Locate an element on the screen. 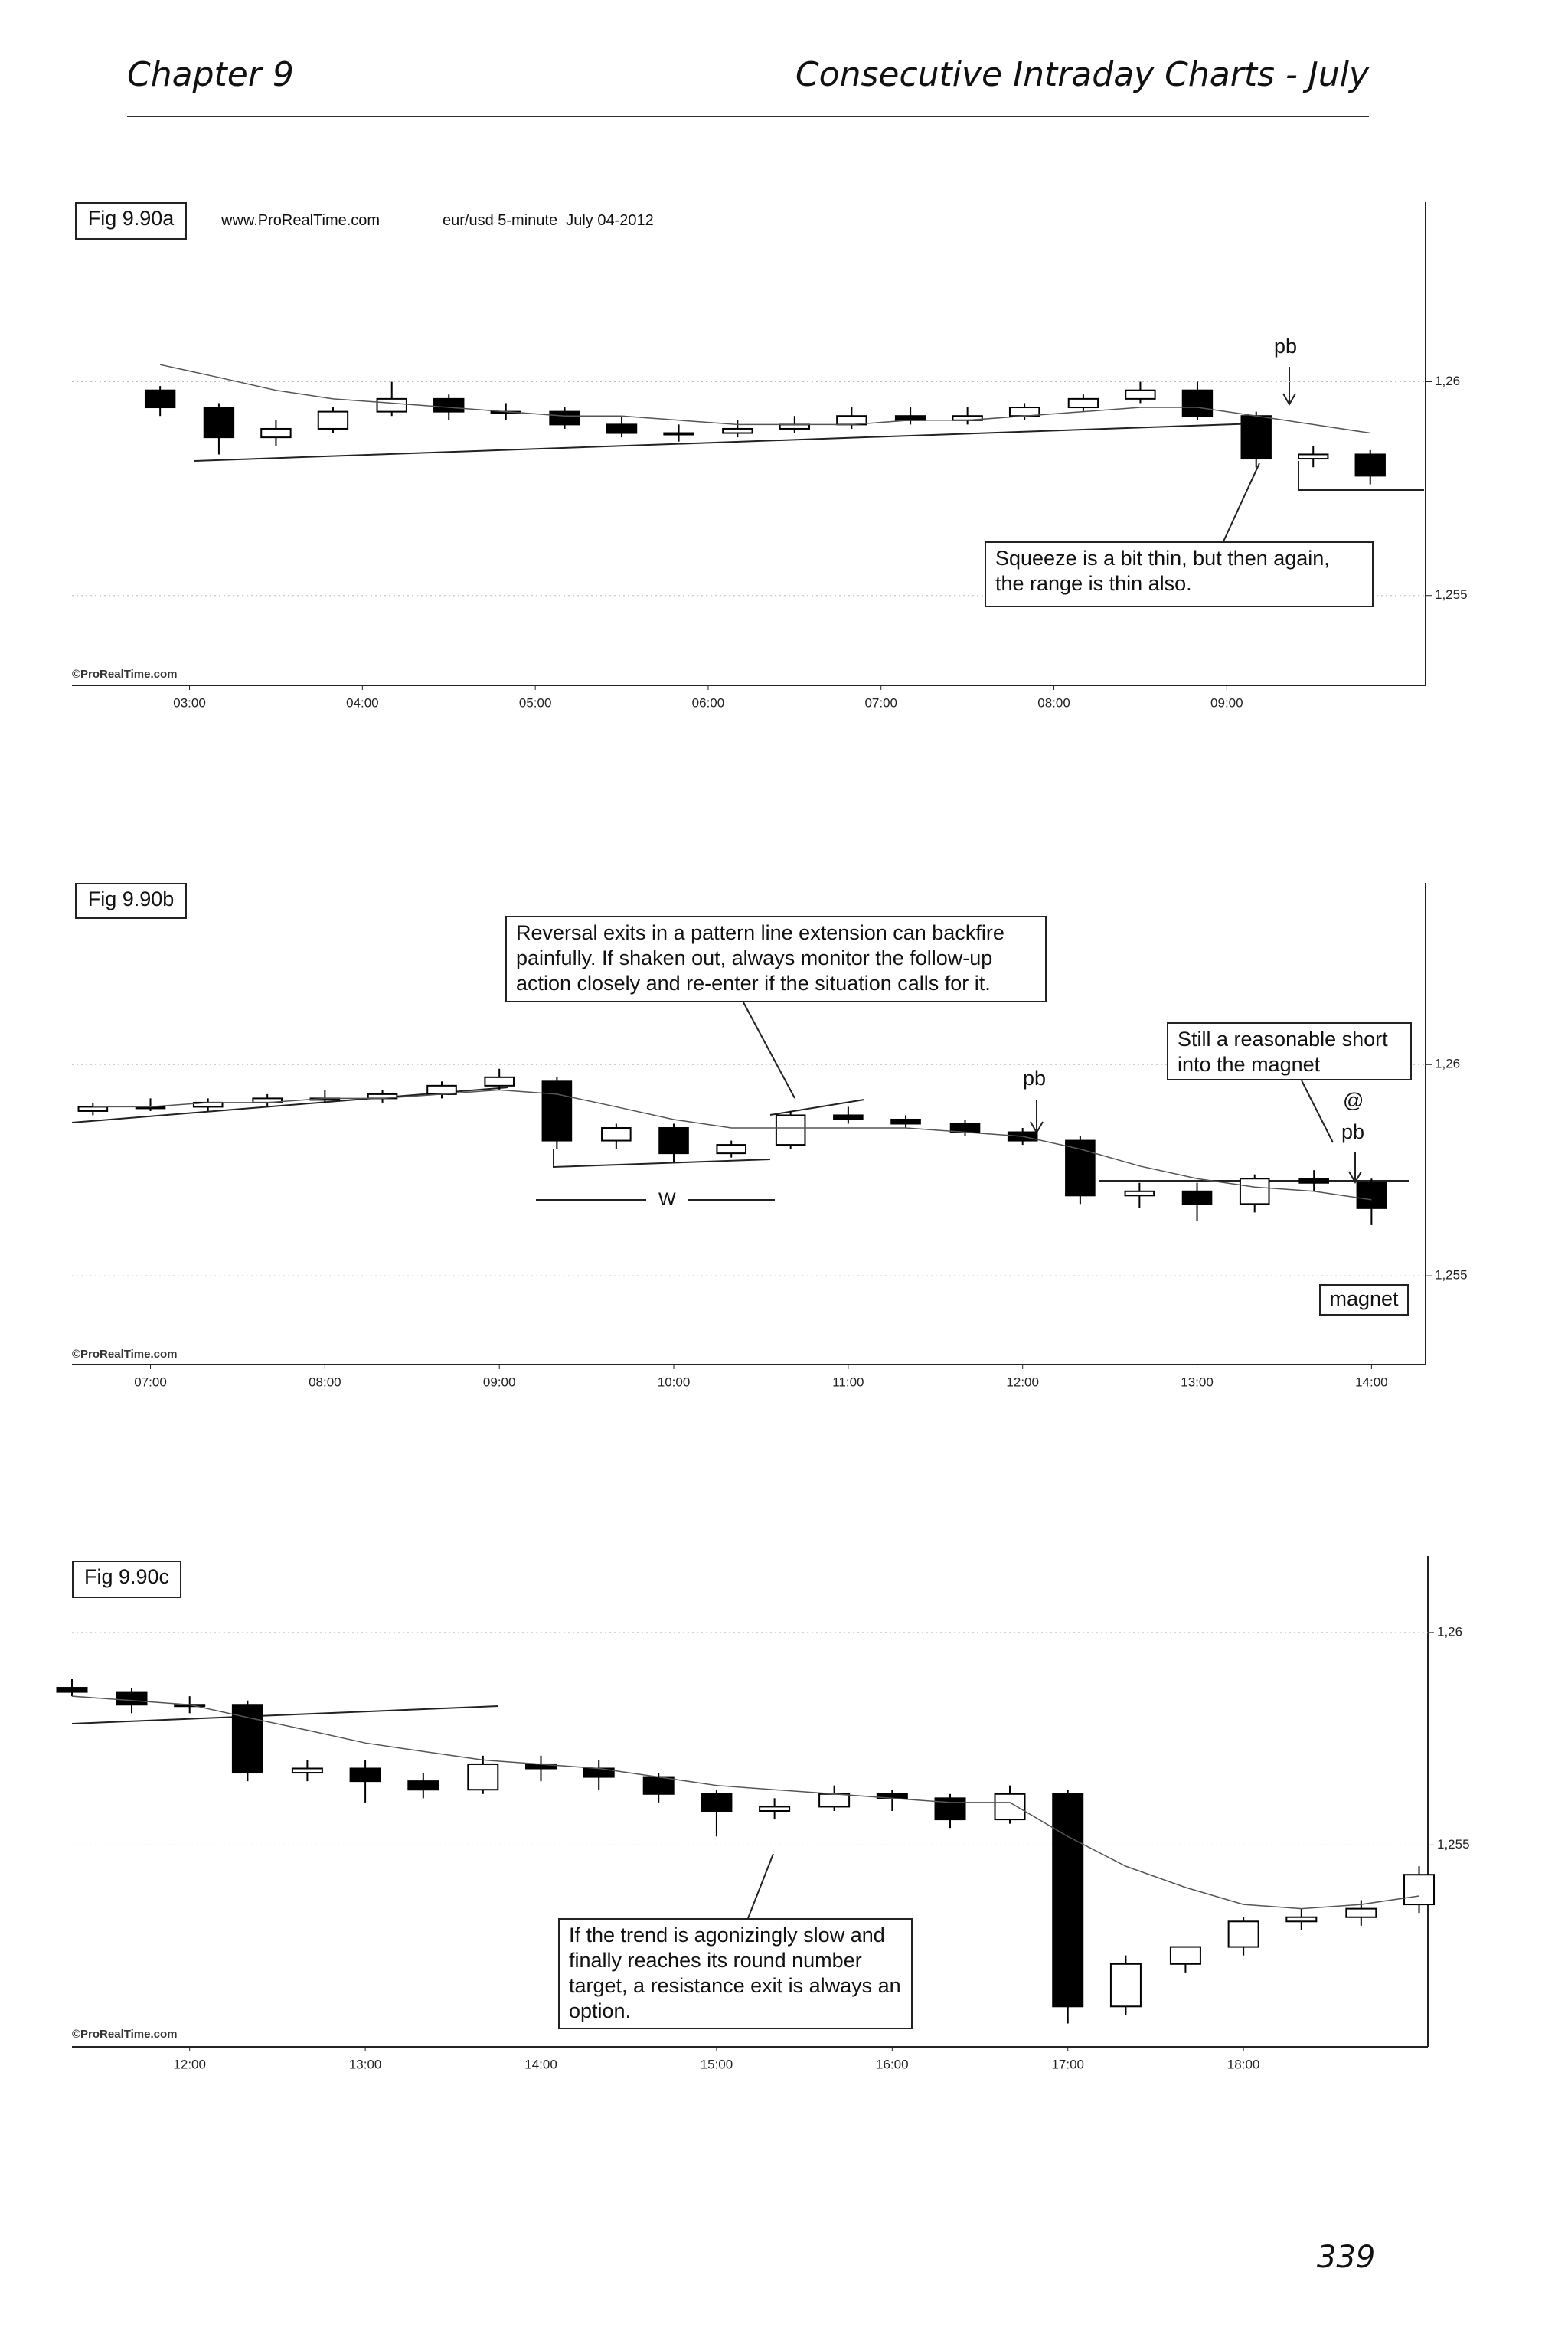 The width and height of the screenshot is (1568, 2347). figure-label: Fig 9.90c is located at coordinates (126, 1580).